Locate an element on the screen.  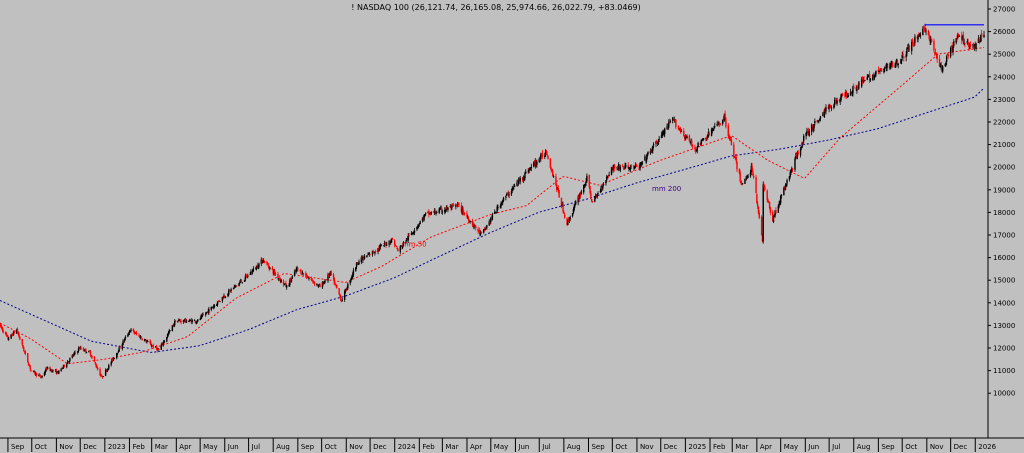
x-tick-label: Feb is located at coordinates (428, 447).